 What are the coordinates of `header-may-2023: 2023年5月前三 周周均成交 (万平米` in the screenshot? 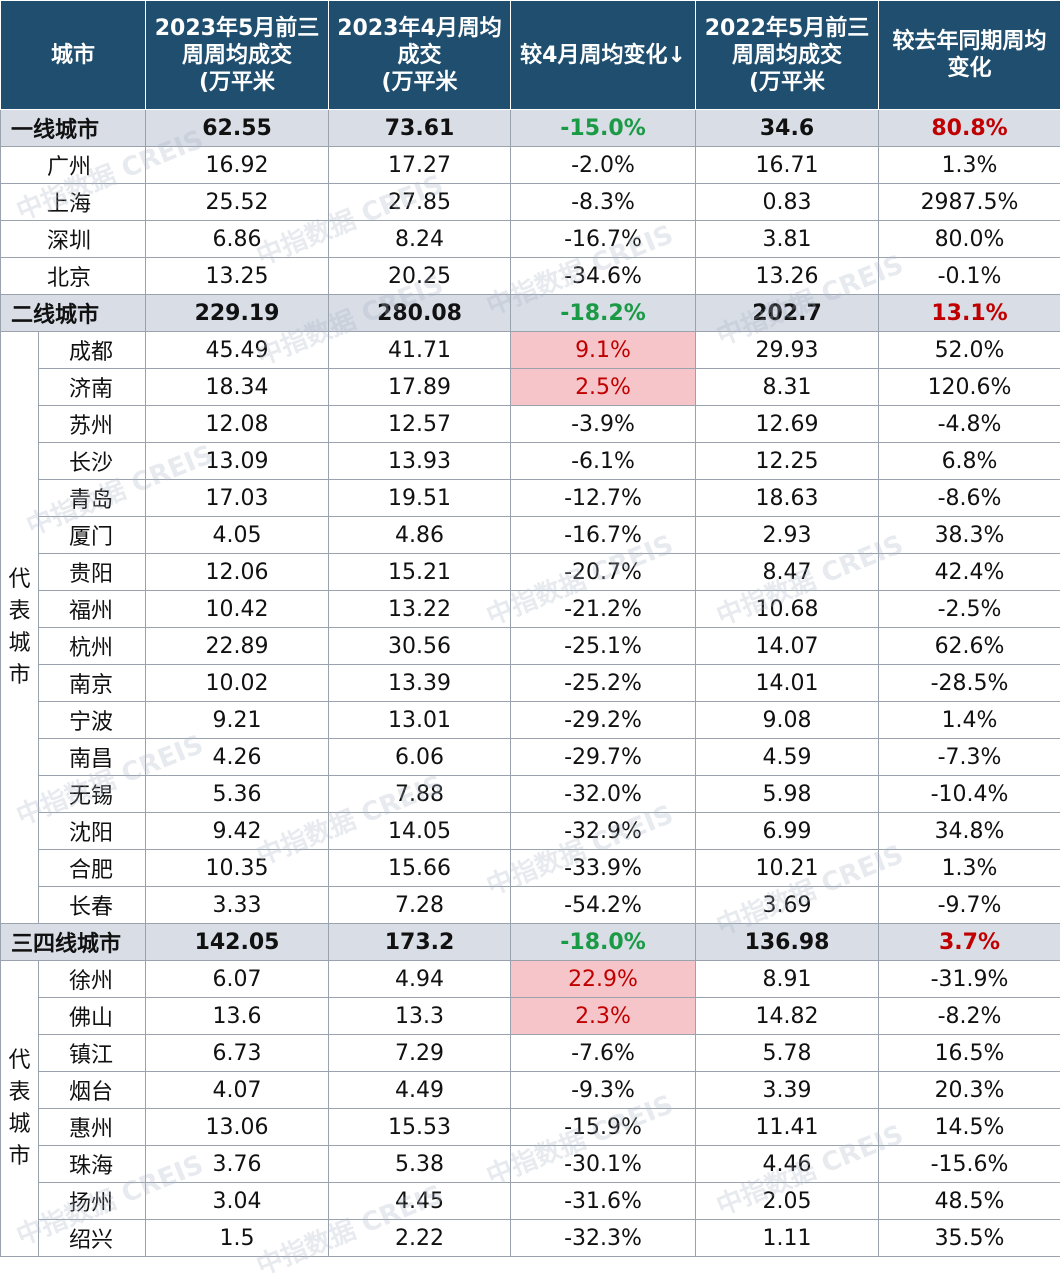 It's located at (237, 55).